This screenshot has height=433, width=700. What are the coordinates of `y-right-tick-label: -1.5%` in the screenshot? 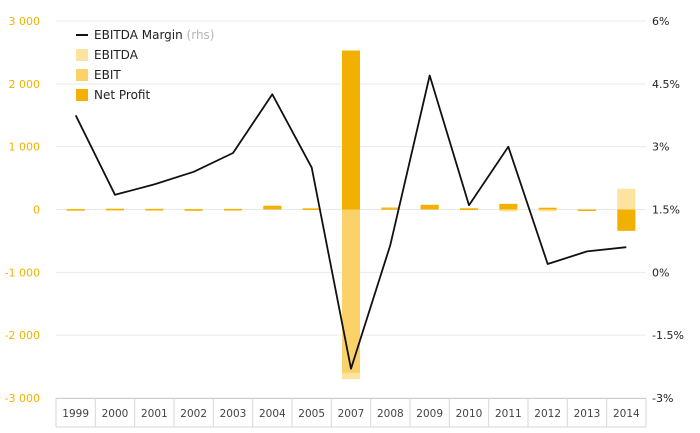 It's located at (668, 335).